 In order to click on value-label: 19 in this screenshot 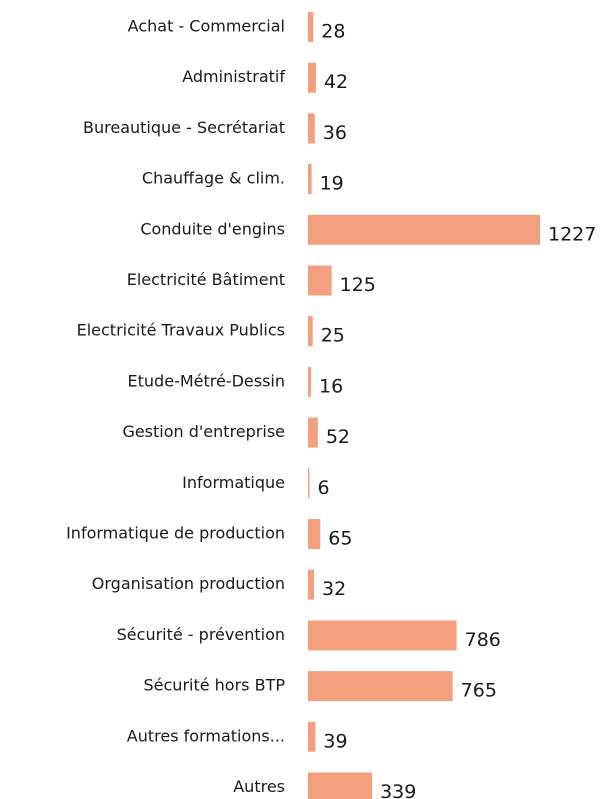, I will do `click(332, 184)`.